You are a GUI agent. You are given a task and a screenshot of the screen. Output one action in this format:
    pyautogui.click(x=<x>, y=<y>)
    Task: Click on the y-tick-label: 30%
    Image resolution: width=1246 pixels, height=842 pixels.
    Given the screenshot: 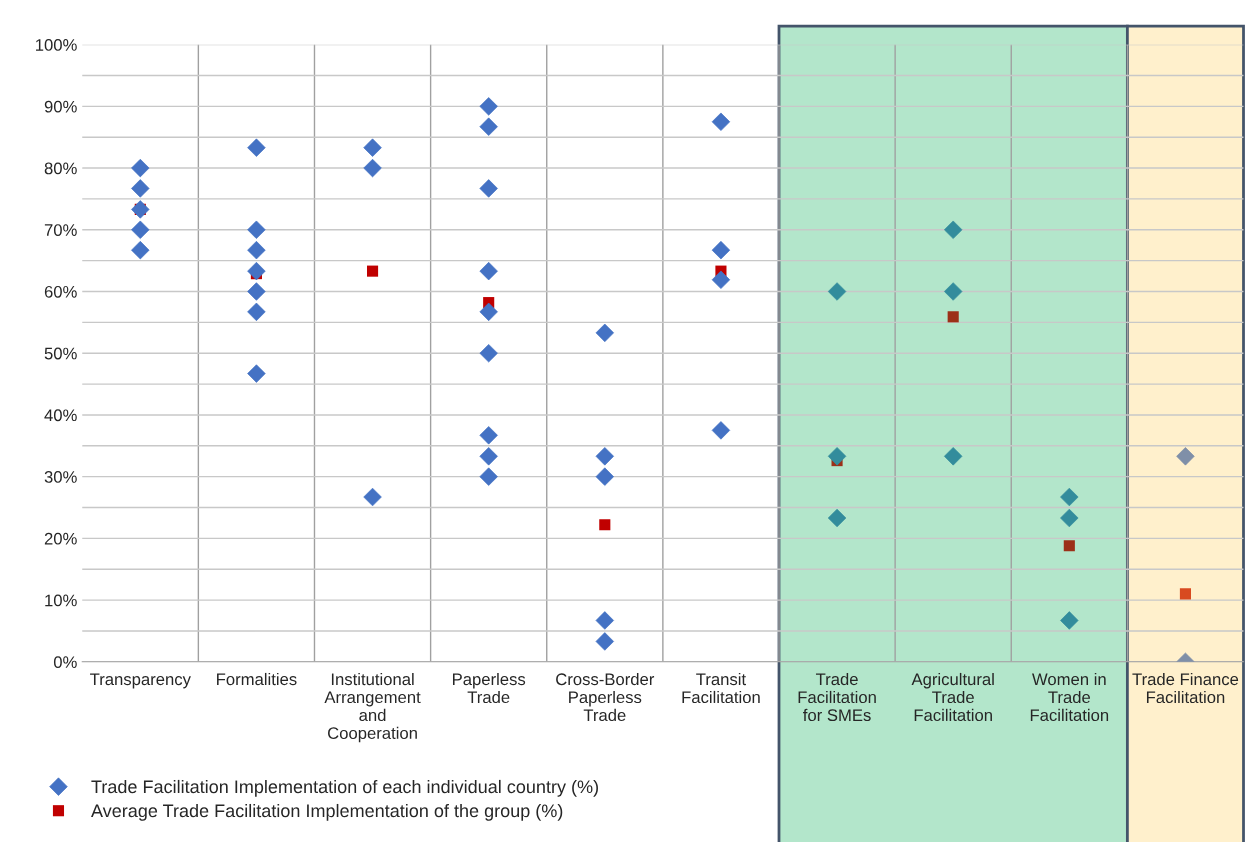 What is the action you would take?
    pyautogui.click(x=60, y=477)
    